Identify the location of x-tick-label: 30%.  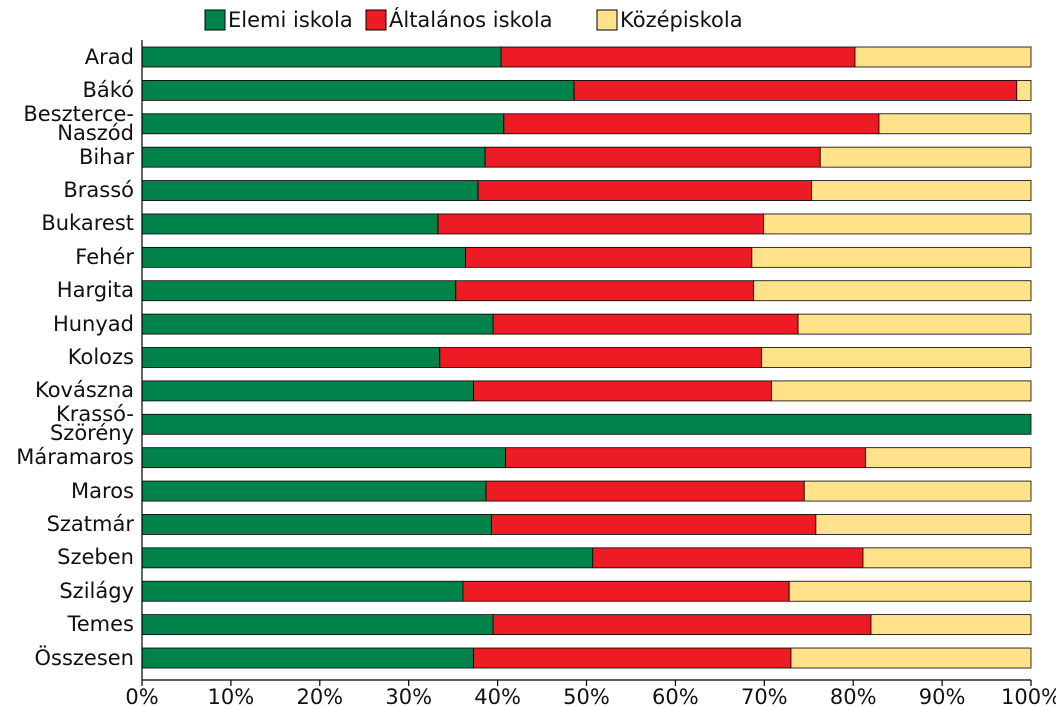
(408, 696).